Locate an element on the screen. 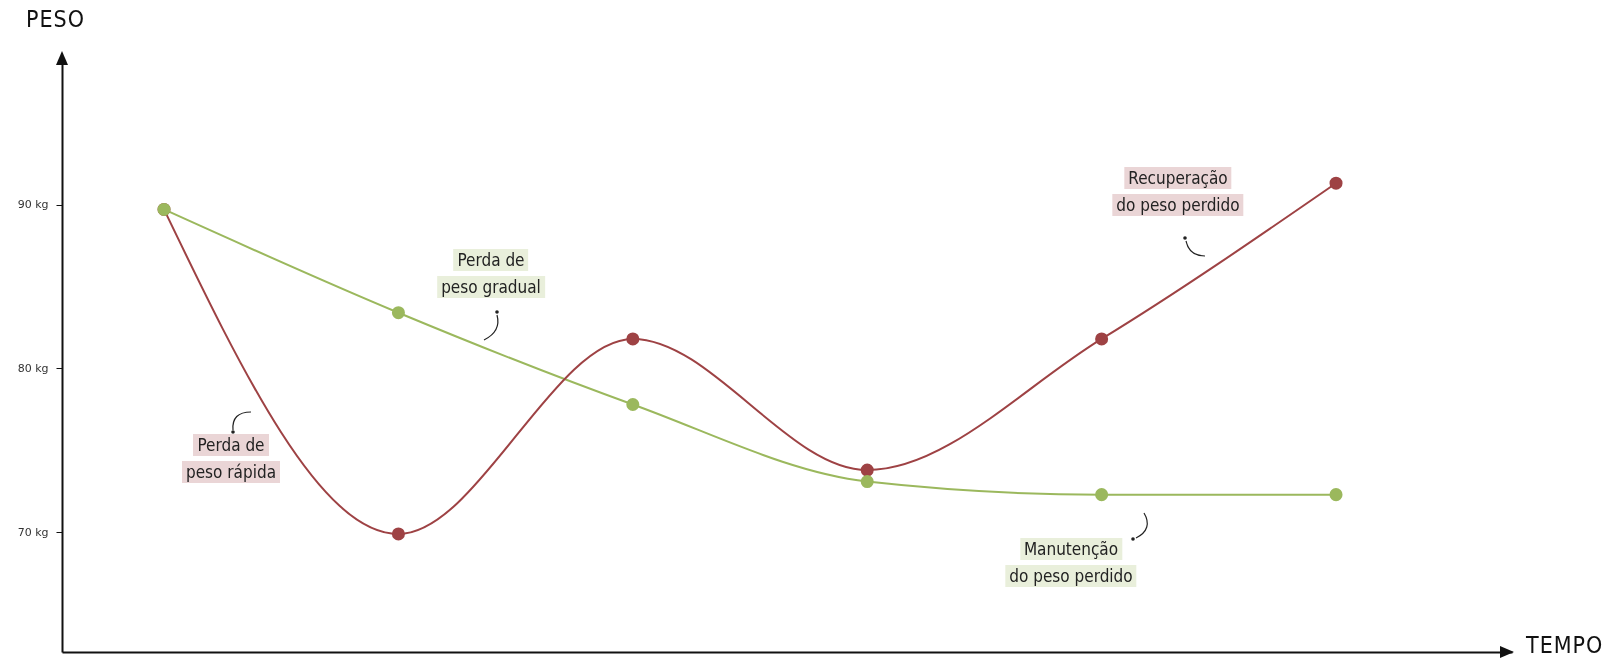 The image size is (1616, 661). y-axis-title: PESO is located at coordinates (55, 19).